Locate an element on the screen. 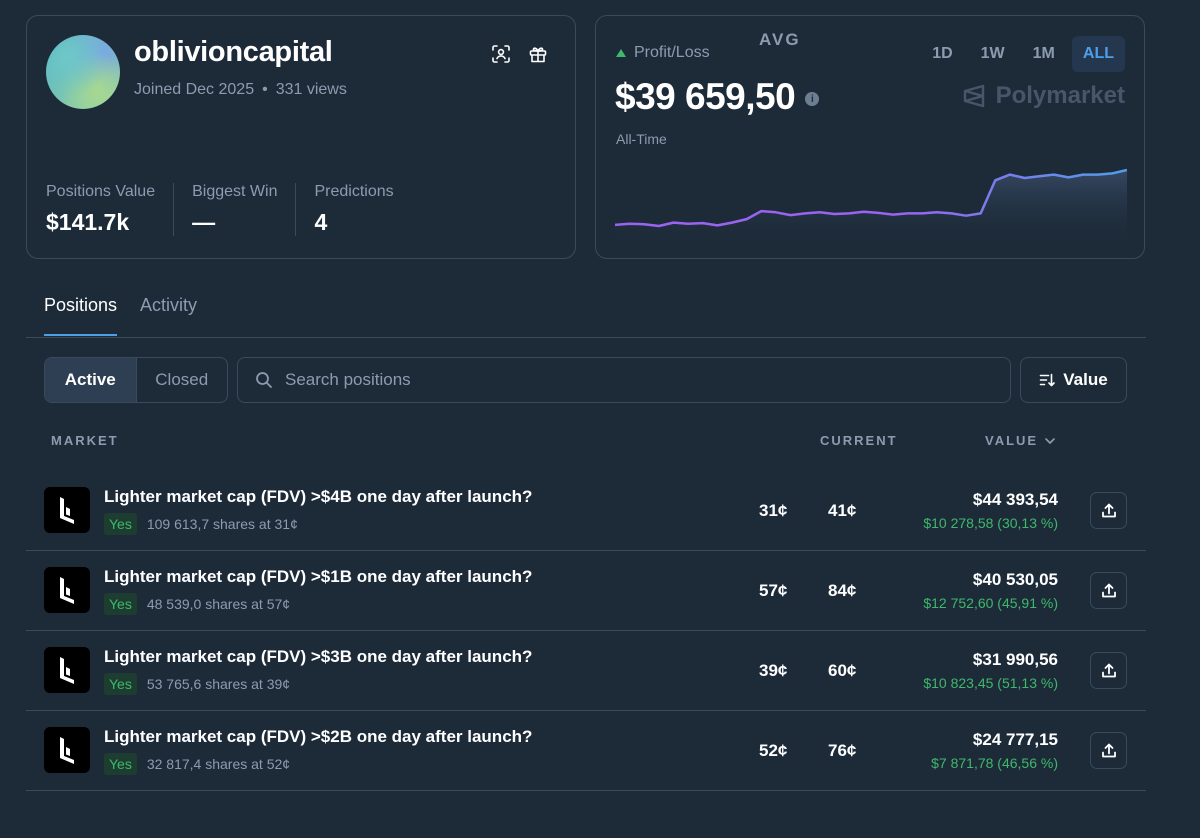  range-selector: 1D 1W 1M ALL is located at coordinates (1023, 54).